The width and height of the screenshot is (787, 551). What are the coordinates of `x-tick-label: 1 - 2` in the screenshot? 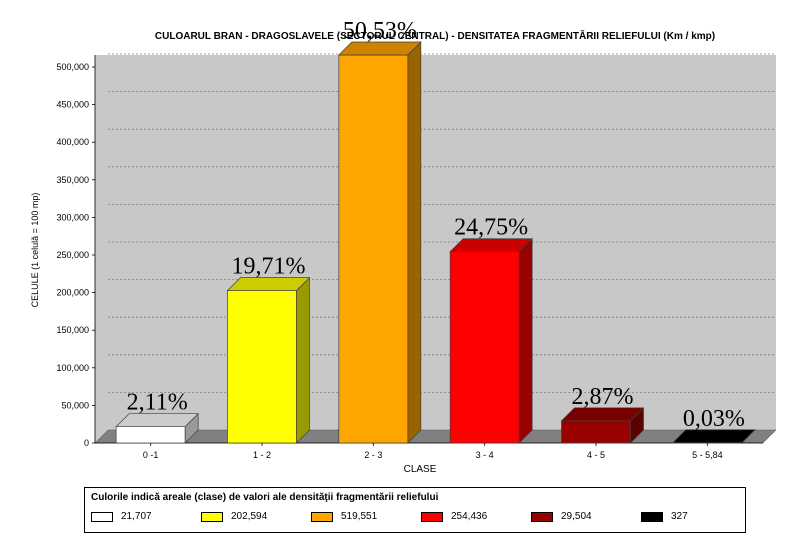 It's located at (262, 455).